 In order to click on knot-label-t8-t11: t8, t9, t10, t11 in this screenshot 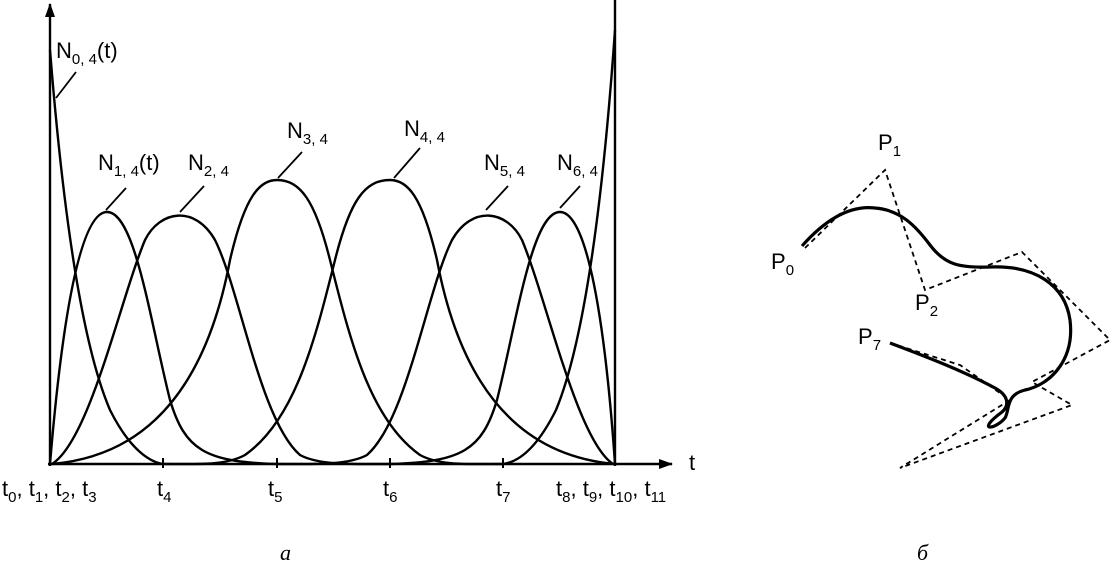, I will do `click(611, 491)`.